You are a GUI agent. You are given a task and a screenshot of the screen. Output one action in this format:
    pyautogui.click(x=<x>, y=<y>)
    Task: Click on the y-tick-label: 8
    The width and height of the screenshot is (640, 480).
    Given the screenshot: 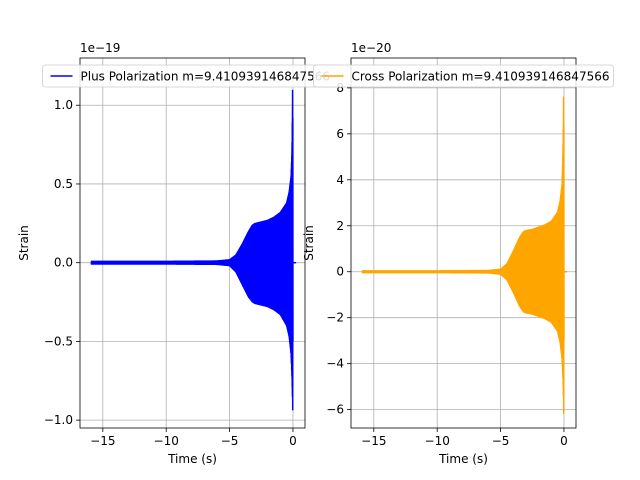 What is the action you would take?
    pyautogui.click(x=340, y=88)
    